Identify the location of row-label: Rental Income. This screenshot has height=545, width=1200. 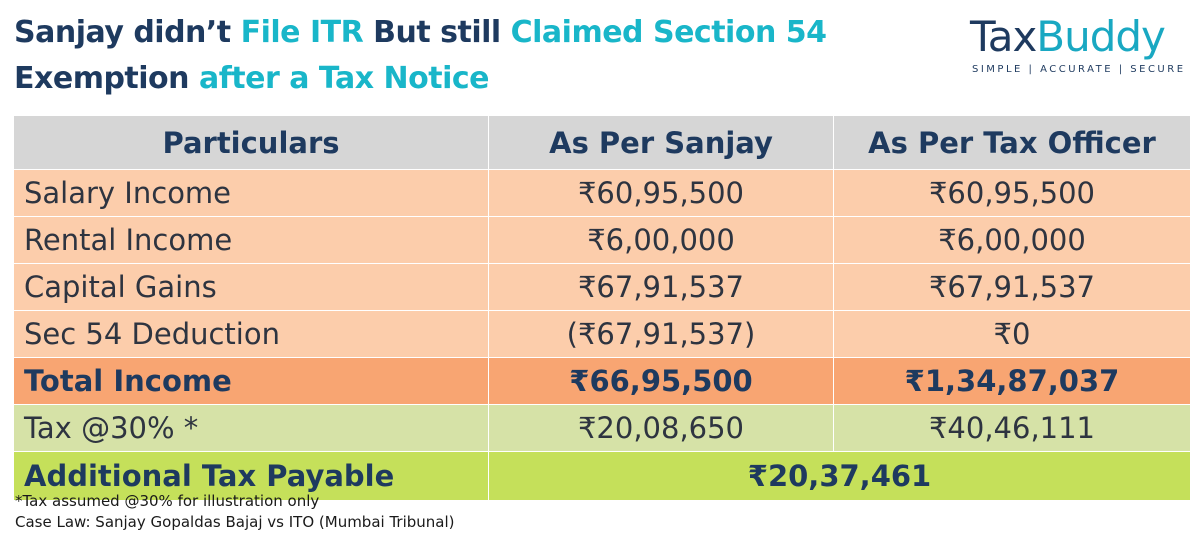
(251, 240).